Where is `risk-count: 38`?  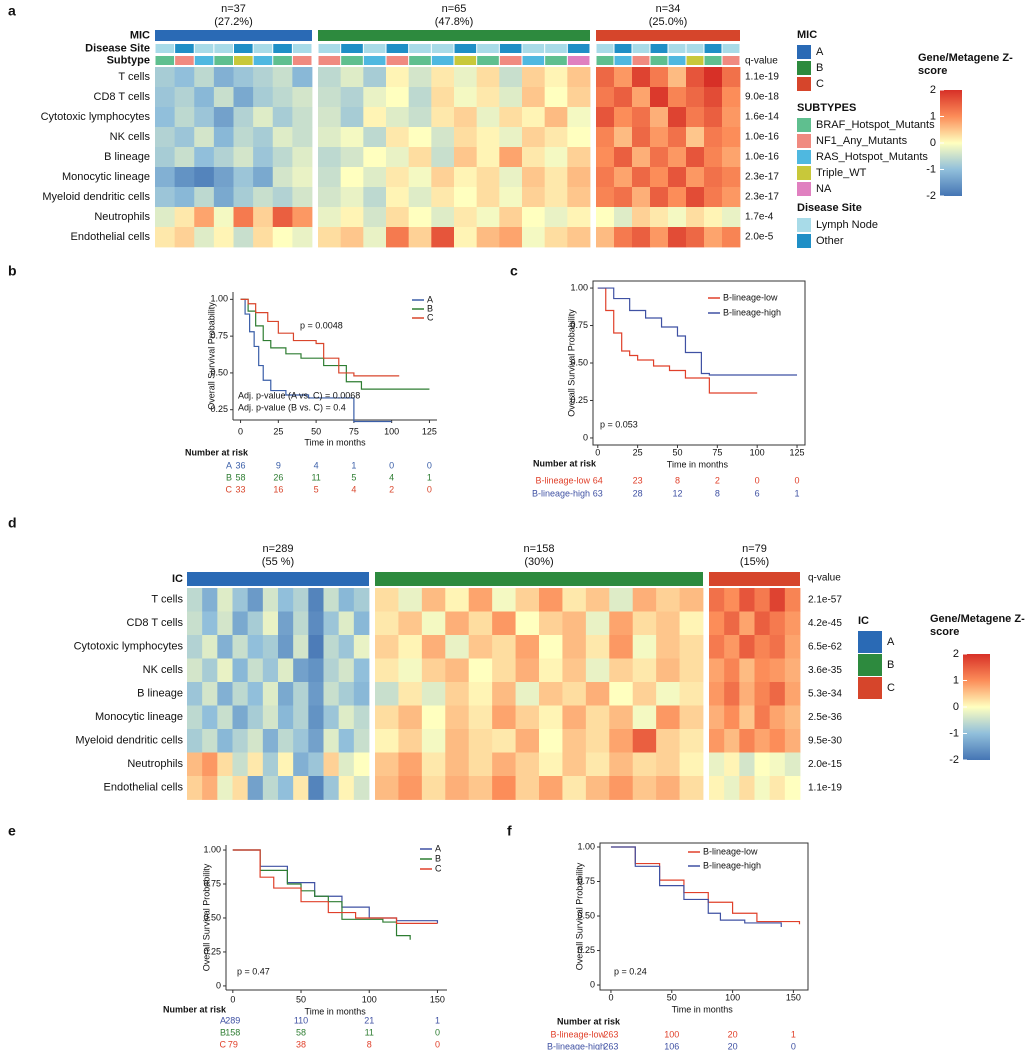 risk-count: 38 is located at coordinates (301, 1044).